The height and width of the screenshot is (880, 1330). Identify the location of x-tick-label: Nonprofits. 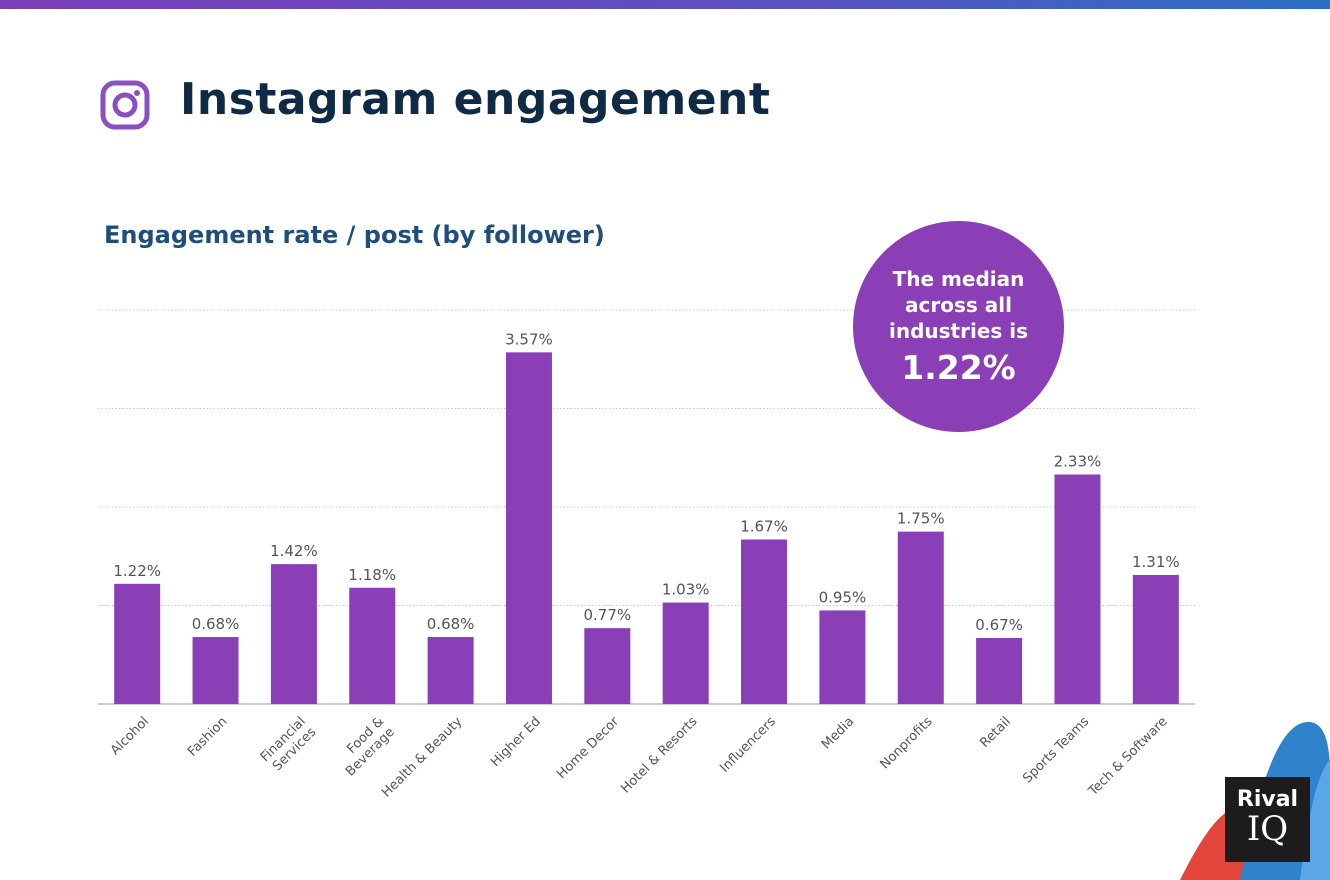
(906, 743).